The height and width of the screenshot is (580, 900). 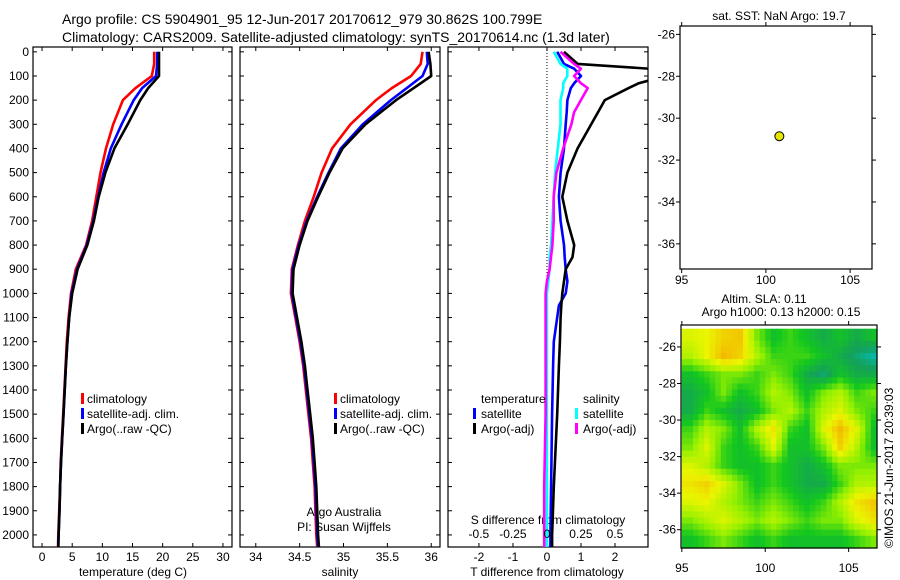 I want to click on series-line-argo-raw-qc-, so click(x=362, y=299).